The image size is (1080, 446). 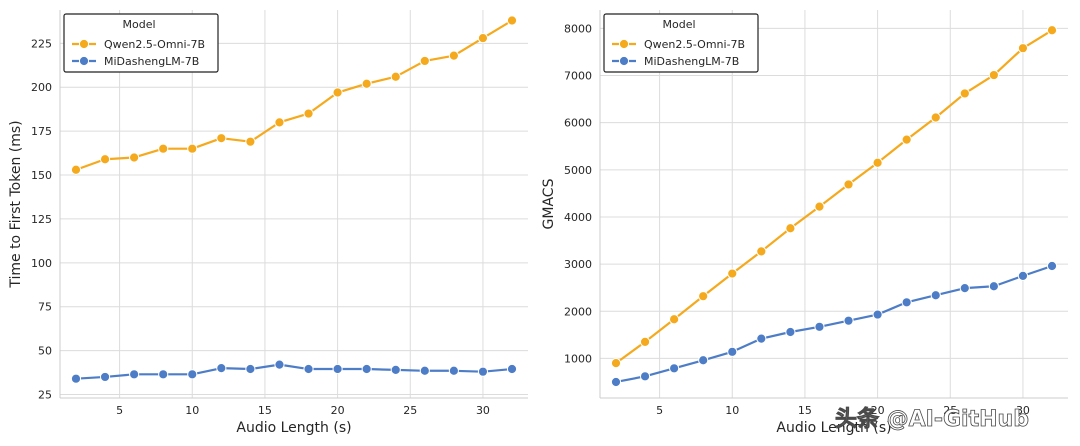 I want to click on y-tick-label: 6000, so click(x=578, y=123).